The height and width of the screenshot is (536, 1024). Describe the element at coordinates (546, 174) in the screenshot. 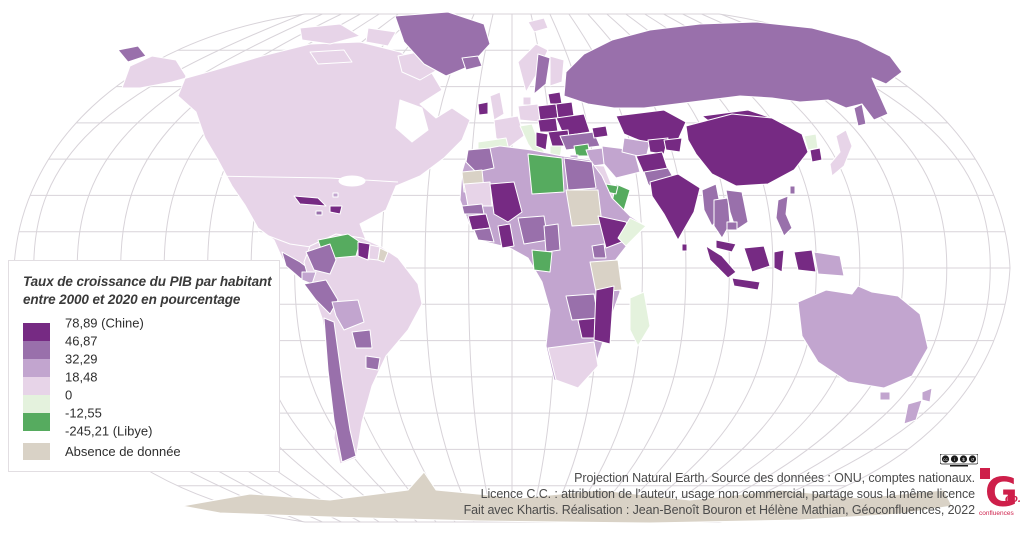

I see `country-libya` at that location.